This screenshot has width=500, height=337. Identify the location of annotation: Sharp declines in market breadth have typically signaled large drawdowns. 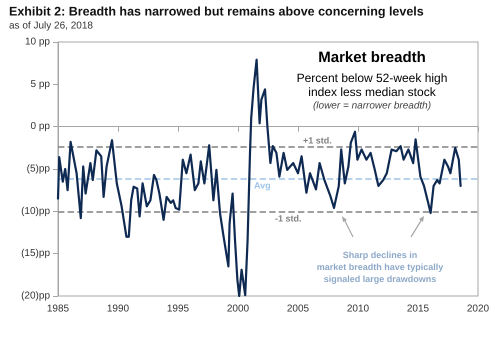
(380, 267).